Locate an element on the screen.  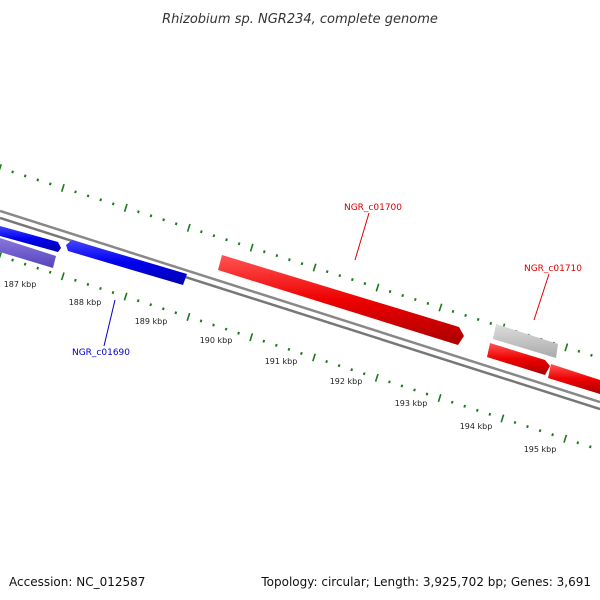
tick-label-188: 188 kbp is located at coordinates (85, 302).